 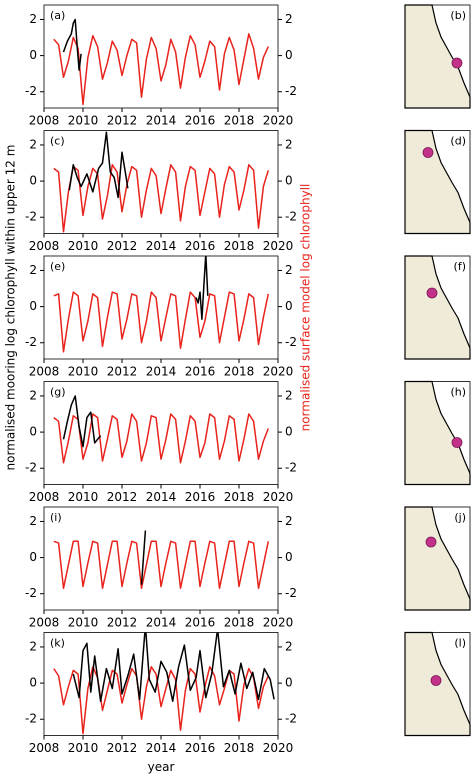 I want to click on panel-label: (e), so click(x=57, y=266).